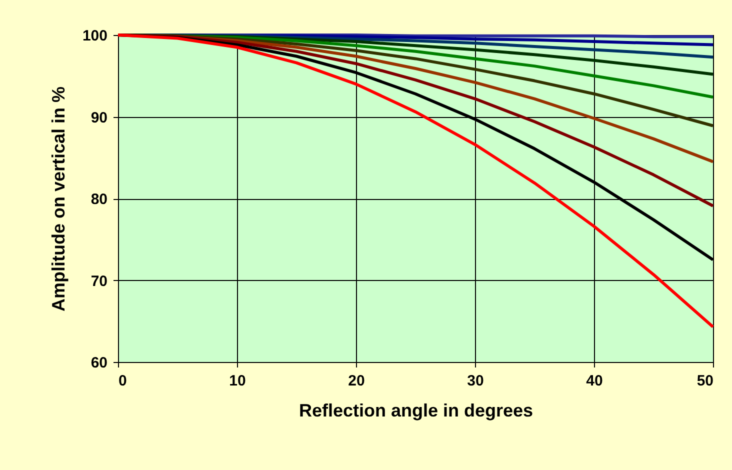 The width and height of the screenshot is (732, 470). I want to click on x-tick-label: 10, so click(237, 381).